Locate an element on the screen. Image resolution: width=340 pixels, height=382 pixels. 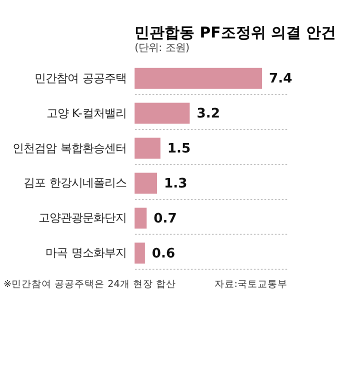
y-tick-label: 민간참여 공공주택 is located at coordinates (80, 77).